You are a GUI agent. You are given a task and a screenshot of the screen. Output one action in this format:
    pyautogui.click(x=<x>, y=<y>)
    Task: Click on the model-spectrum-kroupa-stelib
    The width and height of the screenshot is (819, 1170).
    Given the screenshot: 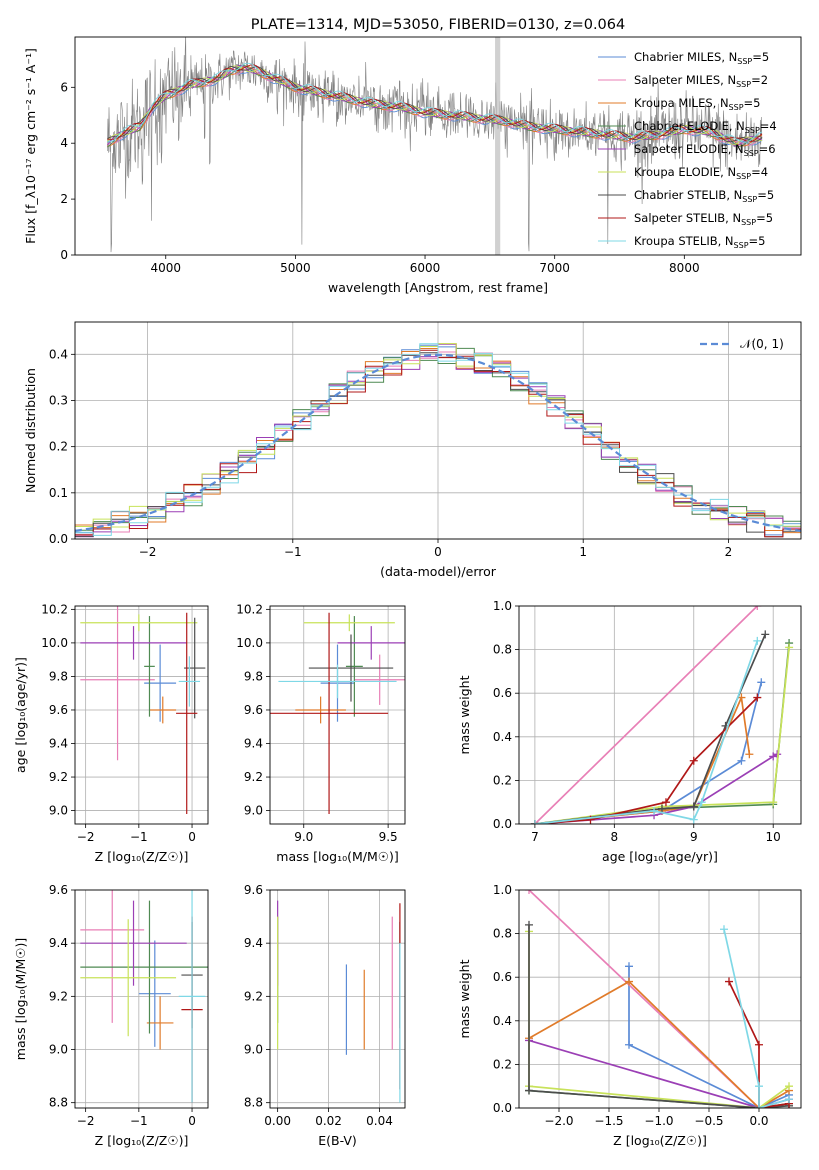 What is the action you would take?
    pyautogui.click(x=435, y=102)
    